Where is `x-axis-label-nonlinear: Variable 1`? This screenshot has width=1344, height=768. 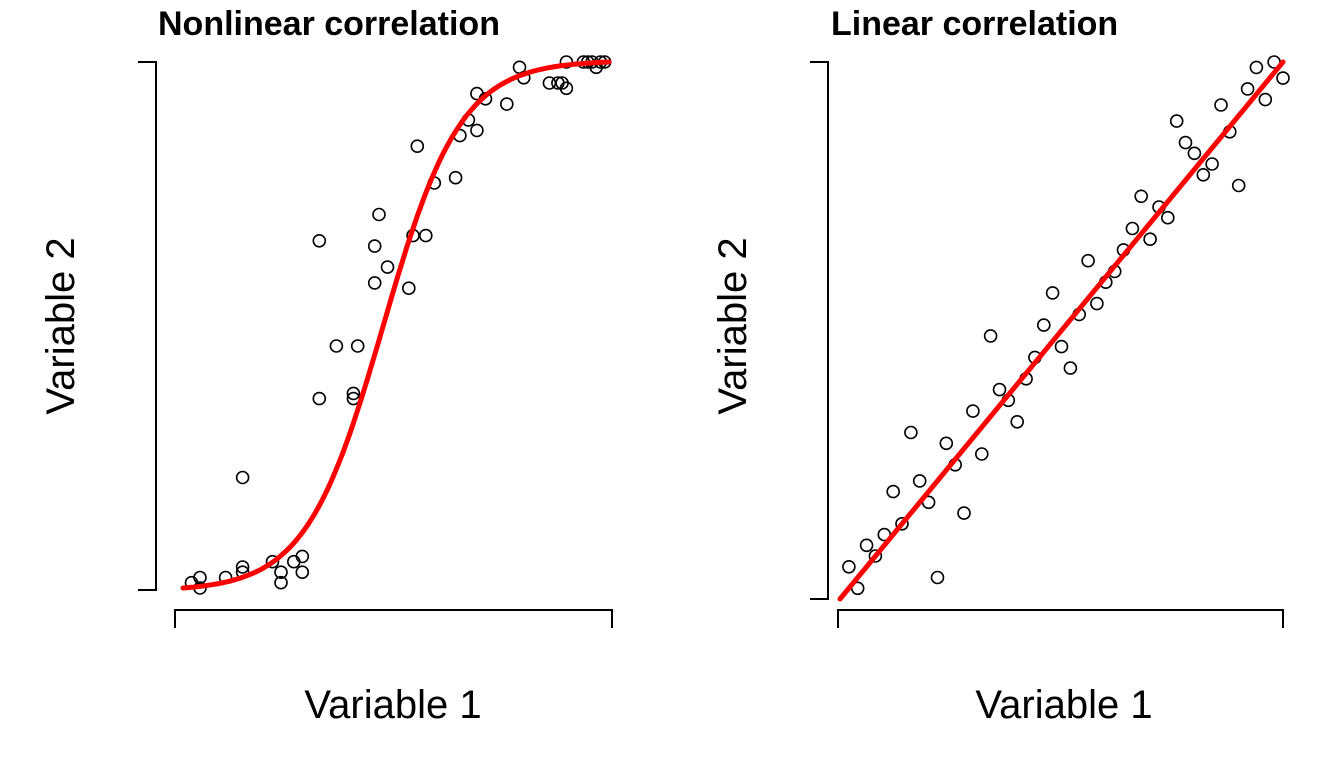
x-axis-label-nonlinear: Variable 1 is located at coordinates (392, 705).